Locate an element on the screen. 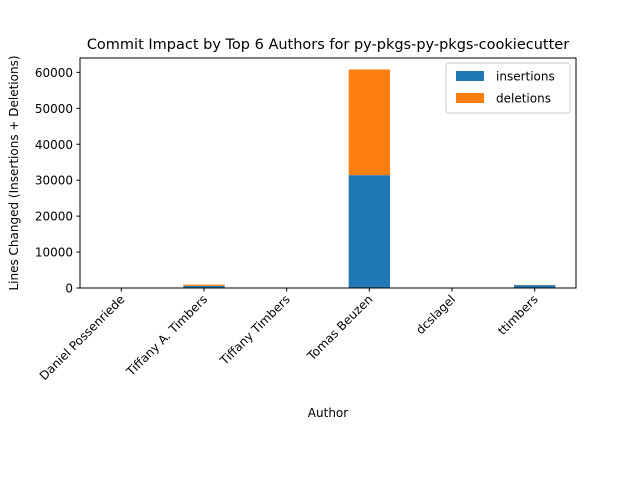 Image resolution: width=640 pixels, height=485 pixels. y-tick-label: 50000 is located at coordinates (54, 109).